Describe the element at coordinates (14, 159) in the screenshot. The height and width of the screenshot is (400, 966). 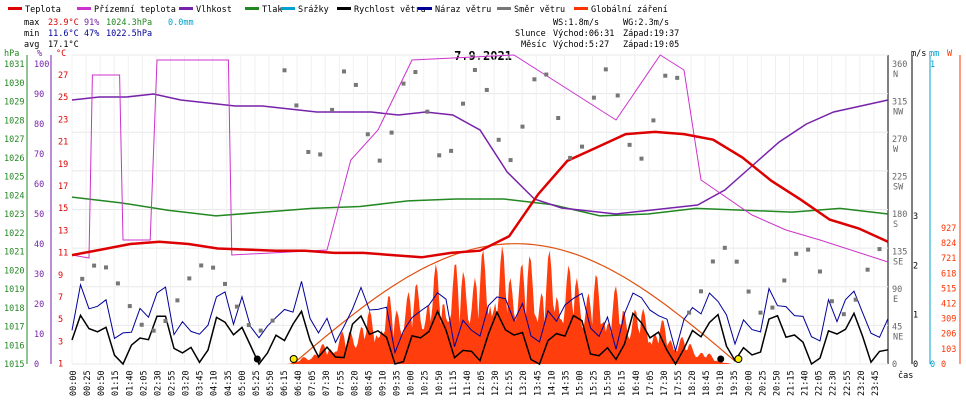
I see `tick-hpa-5: 1026` at that location.